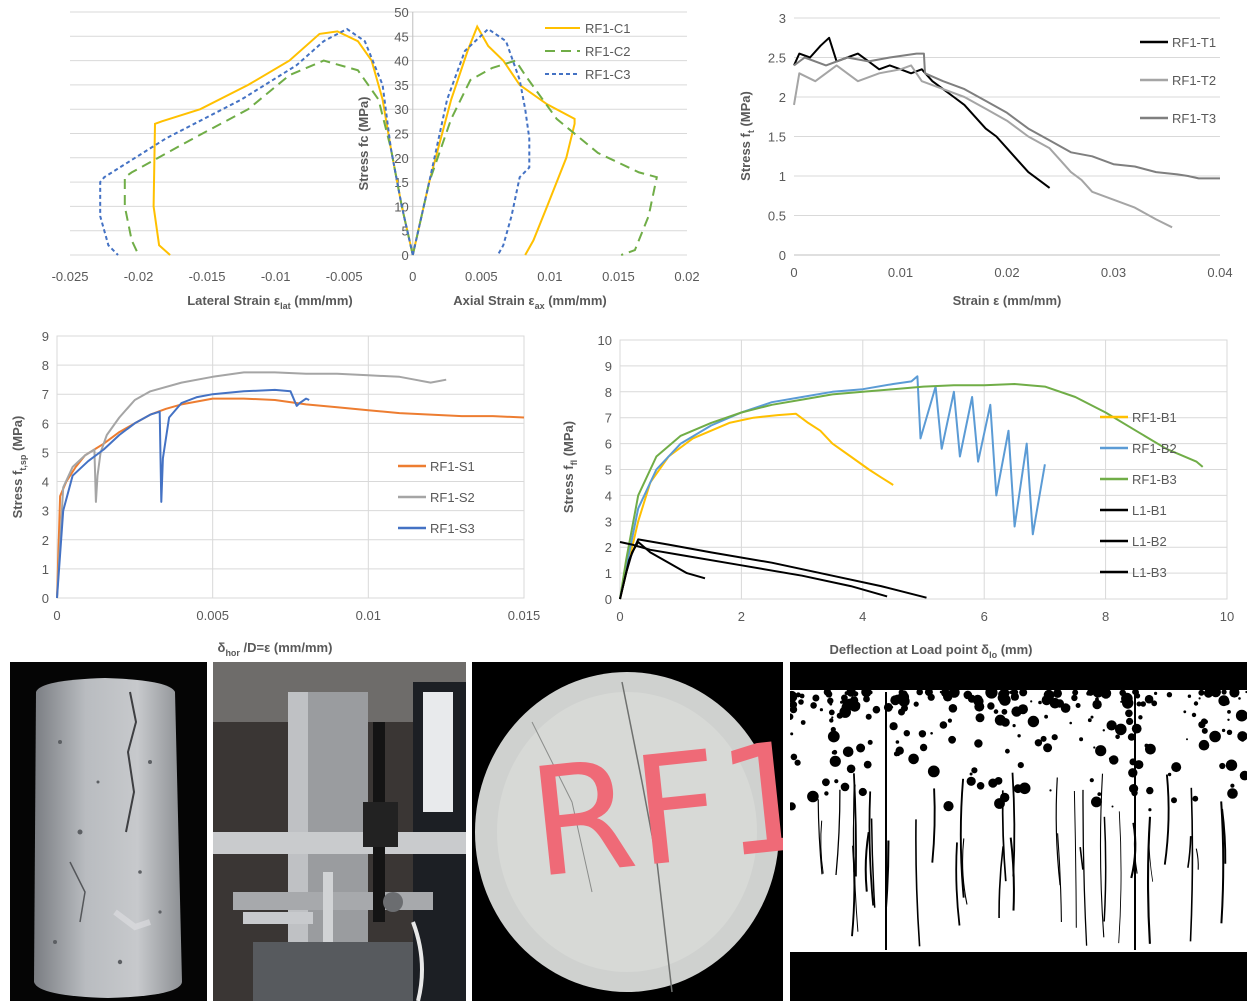 The height and width of the screenshot is (1001, 1247). What do you see at coordinates (339, 831) in the screenshot?
I see `photo-test-setup` at bounding box center [339, 831].